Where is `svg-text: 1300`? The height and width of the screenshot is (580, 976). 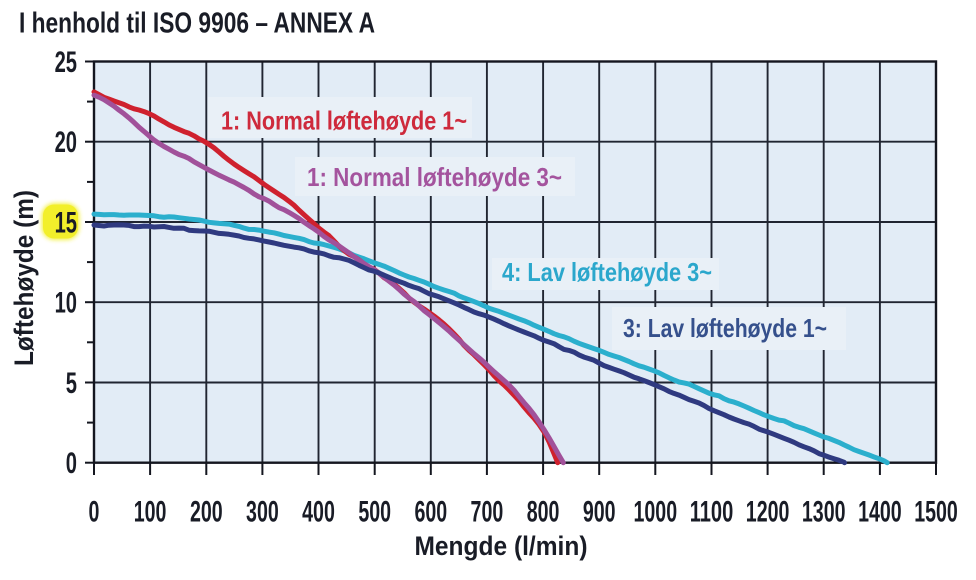 svg-text: 1300 is located at coordinates (824, 512).